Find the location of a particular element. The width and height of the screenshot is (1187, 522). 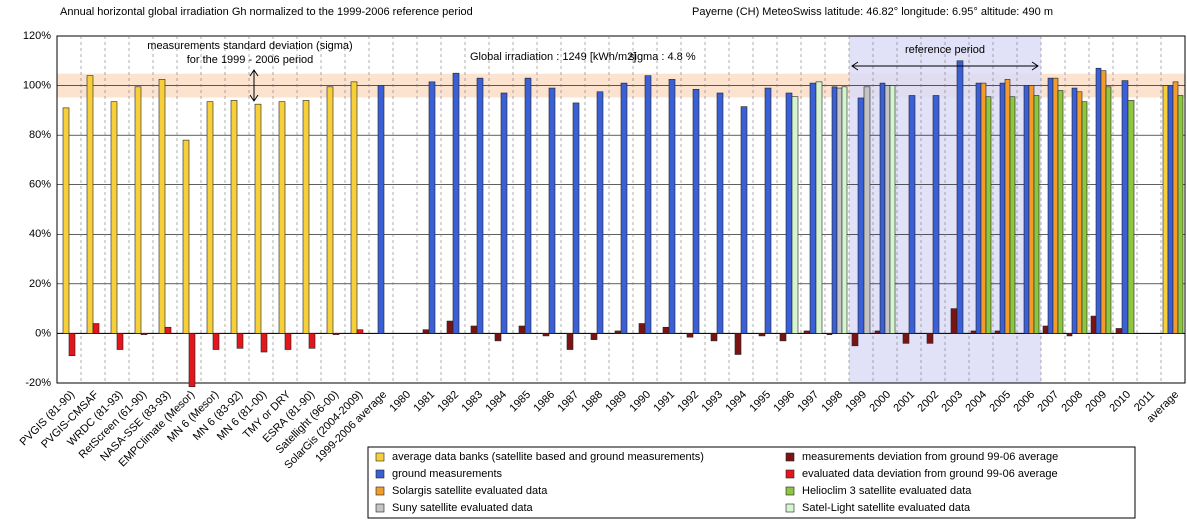

x-tick-label: 1990 is located at coordinates (640, 402).